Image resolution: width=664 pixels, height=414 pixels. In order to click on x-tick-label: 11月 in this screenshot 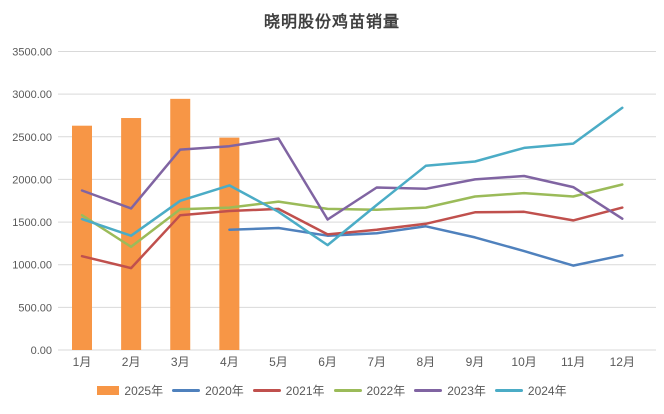, I will do `click(573, 362)`.